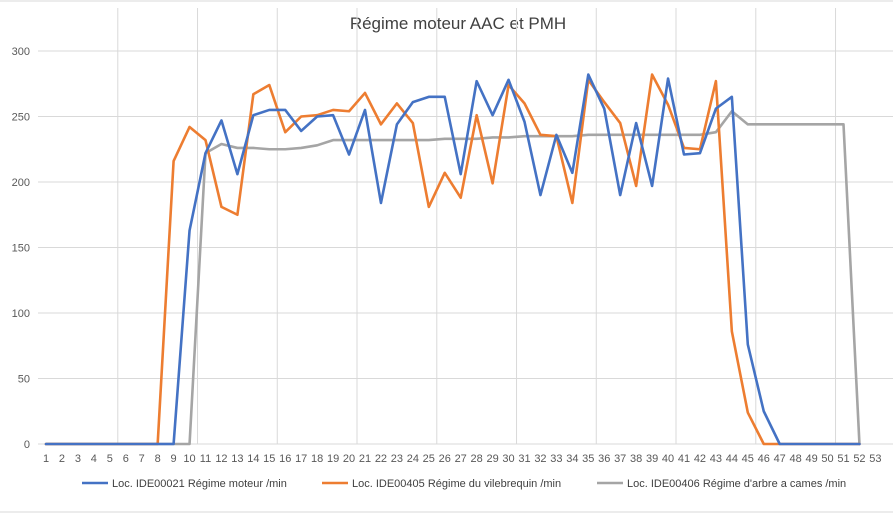 Image resolution: width=893 pixels, height=519 pixels. What do you see at coordinates (796, 459) in the screenshot?
I see `x-tick-label: 48` at bounding box center [796, 459].